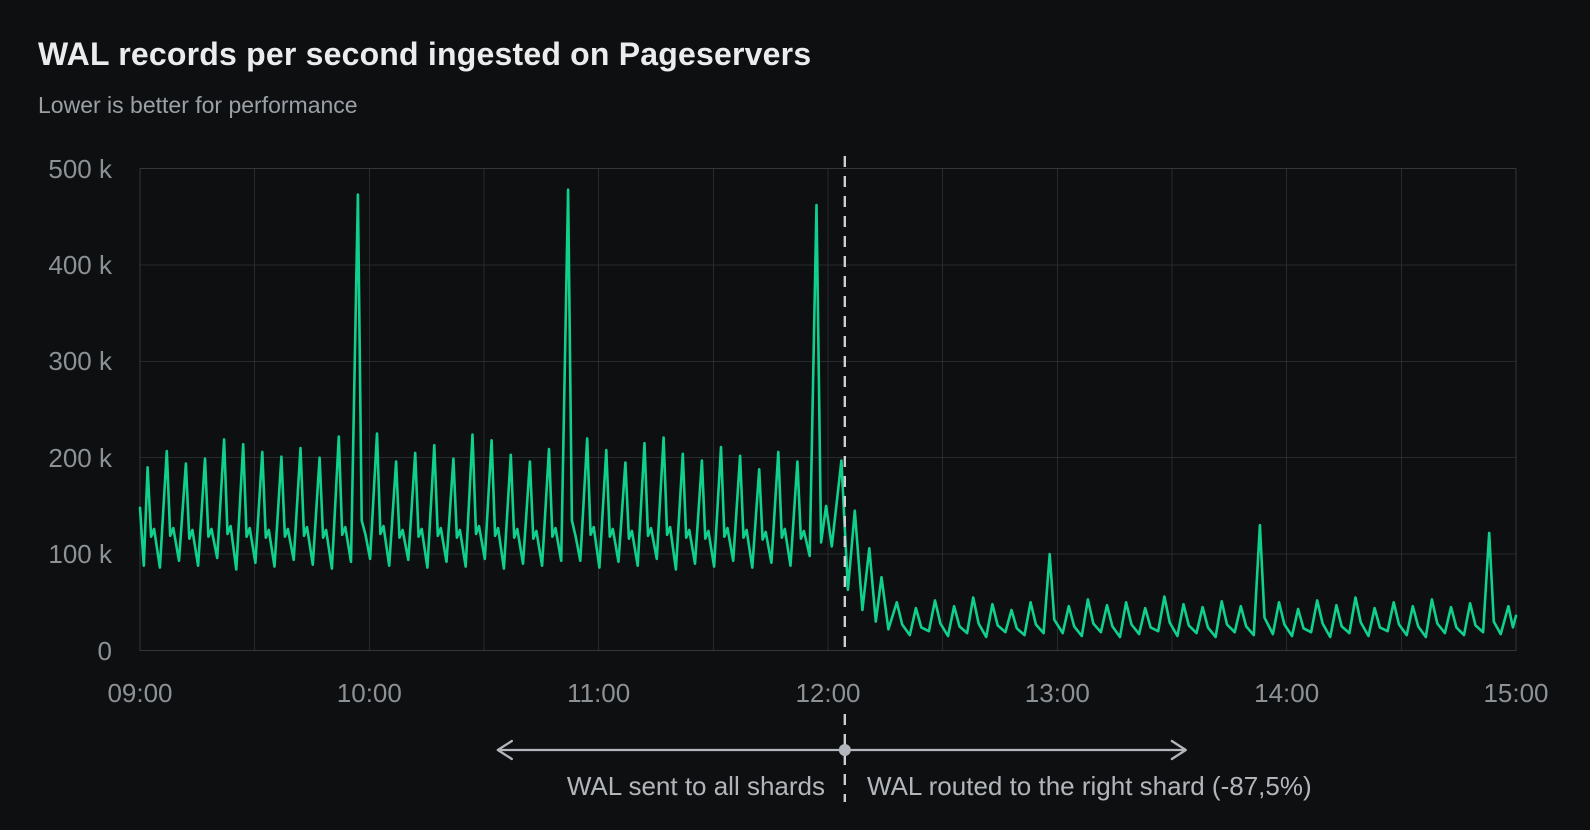 The width and height of the screenshot is (1590, 830). I want to click on y-tick-label: 400 k, so click(80, 264).